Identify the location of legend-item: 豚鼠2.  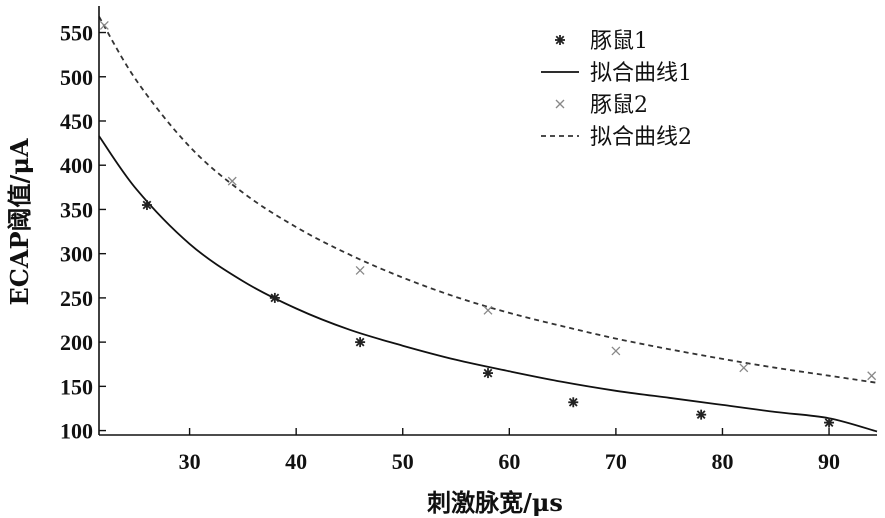
(601, 105).